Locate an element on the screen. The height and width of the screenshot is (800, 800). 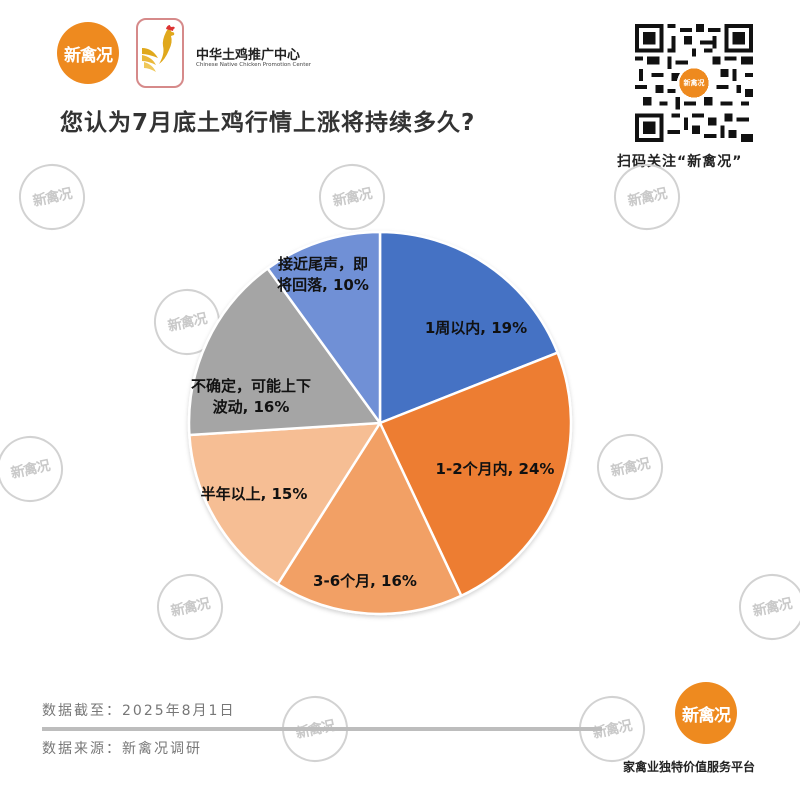
pie-slice-over-half-year is located at coordinates (285, 503).